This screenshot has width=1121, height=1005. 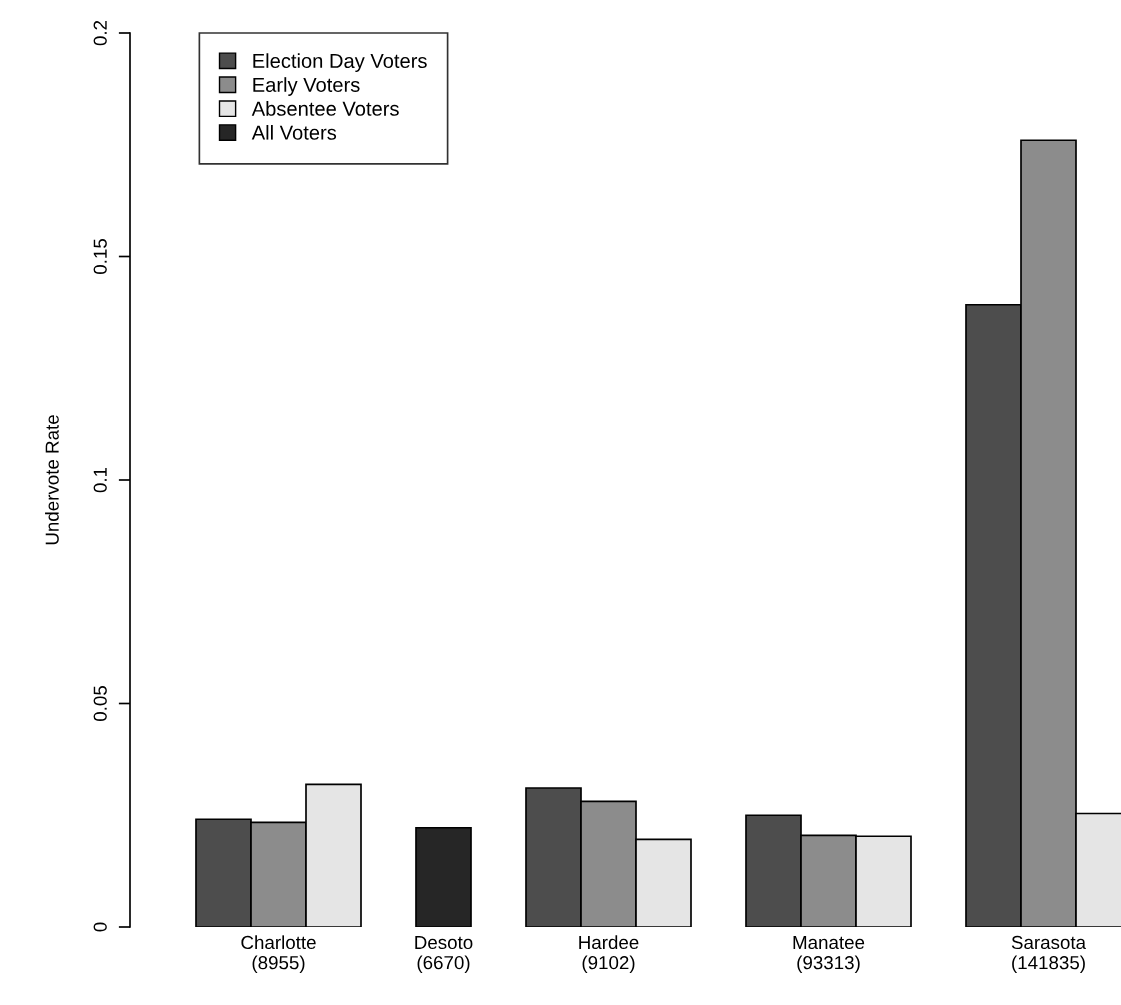 I want to click on y-tick-label: 0.15, so click(x=100, y=257).